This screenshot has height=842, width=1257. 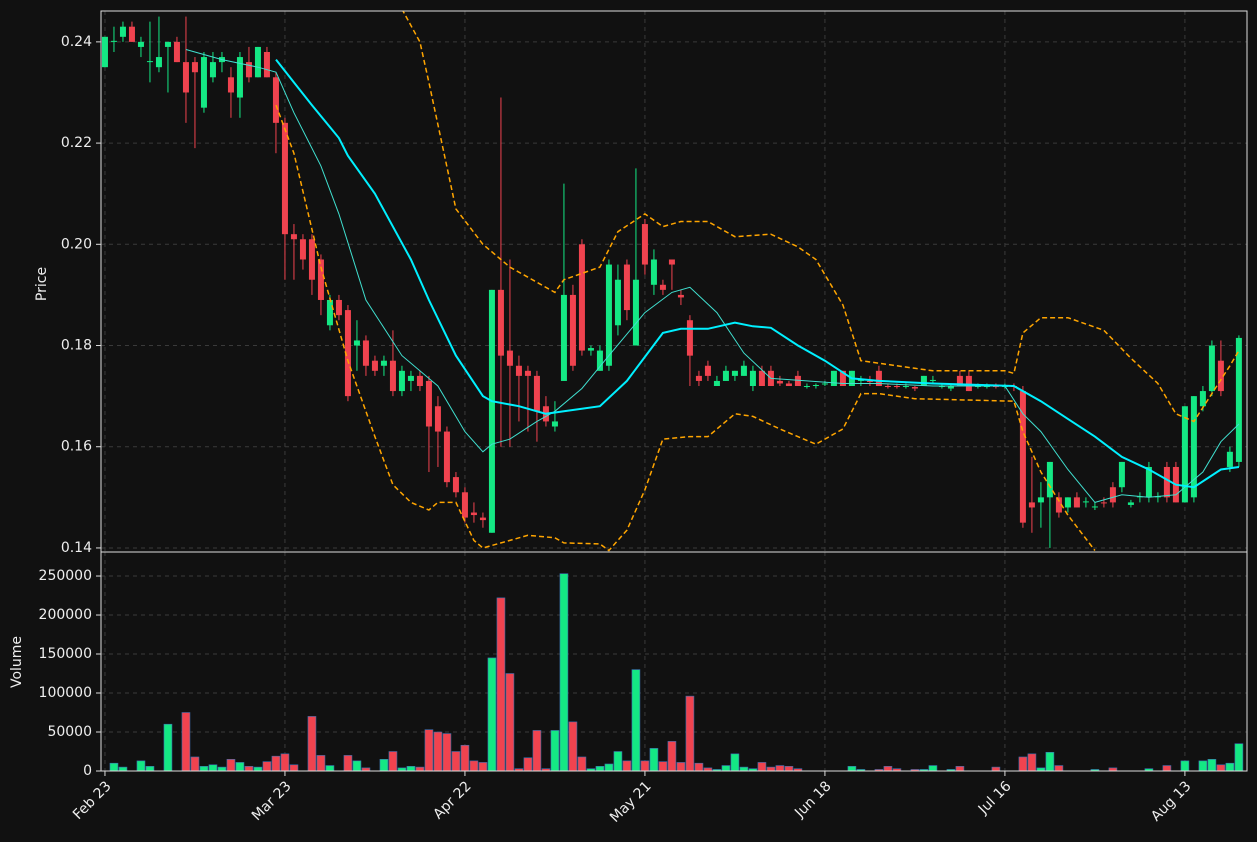 What do you see at coordinates (812, 799) in the screenshot?
I see `x-tick-label: Jun 18` at bounding box center [812, 799].